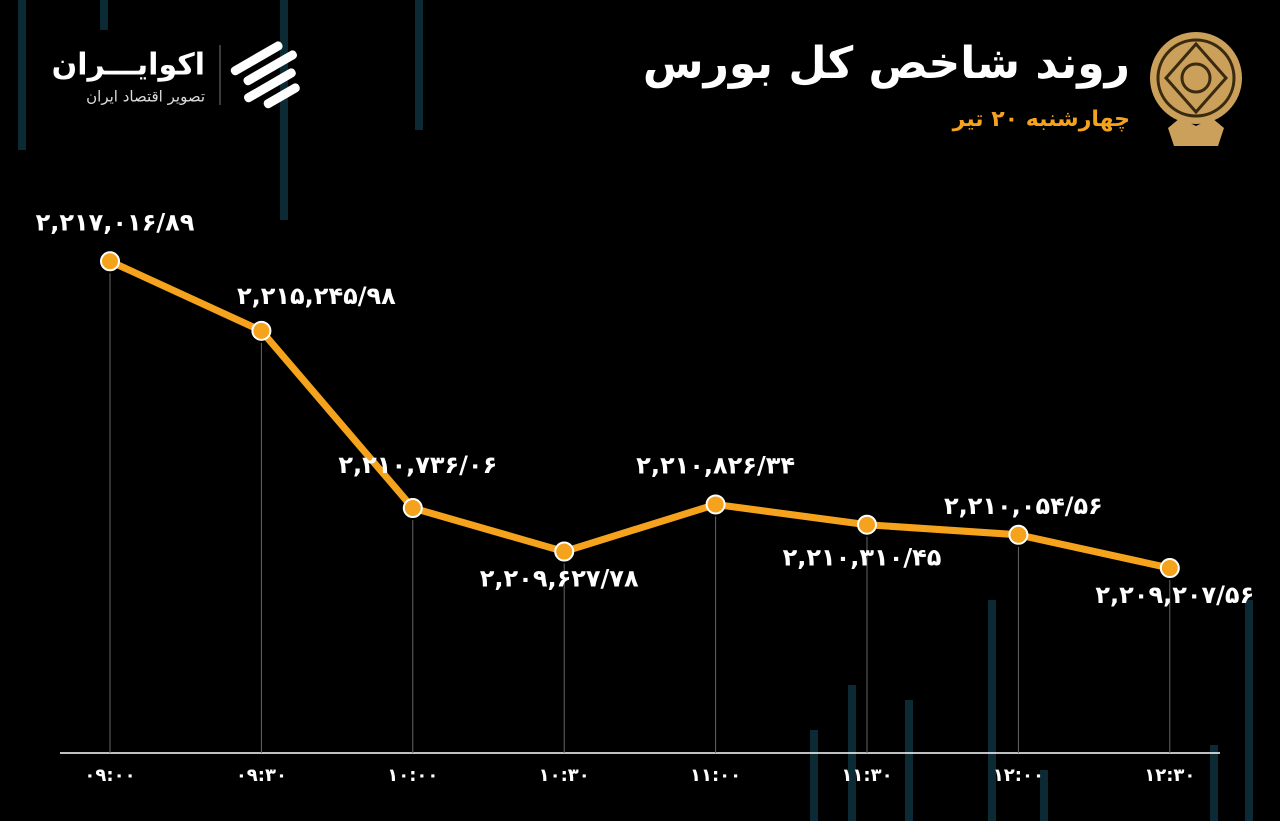 The image size is (1280, 821). Describe the element at coordinates (412, 775) in the screenshot. I see `x-tick-label: ۱۰:۰۰` at that location.